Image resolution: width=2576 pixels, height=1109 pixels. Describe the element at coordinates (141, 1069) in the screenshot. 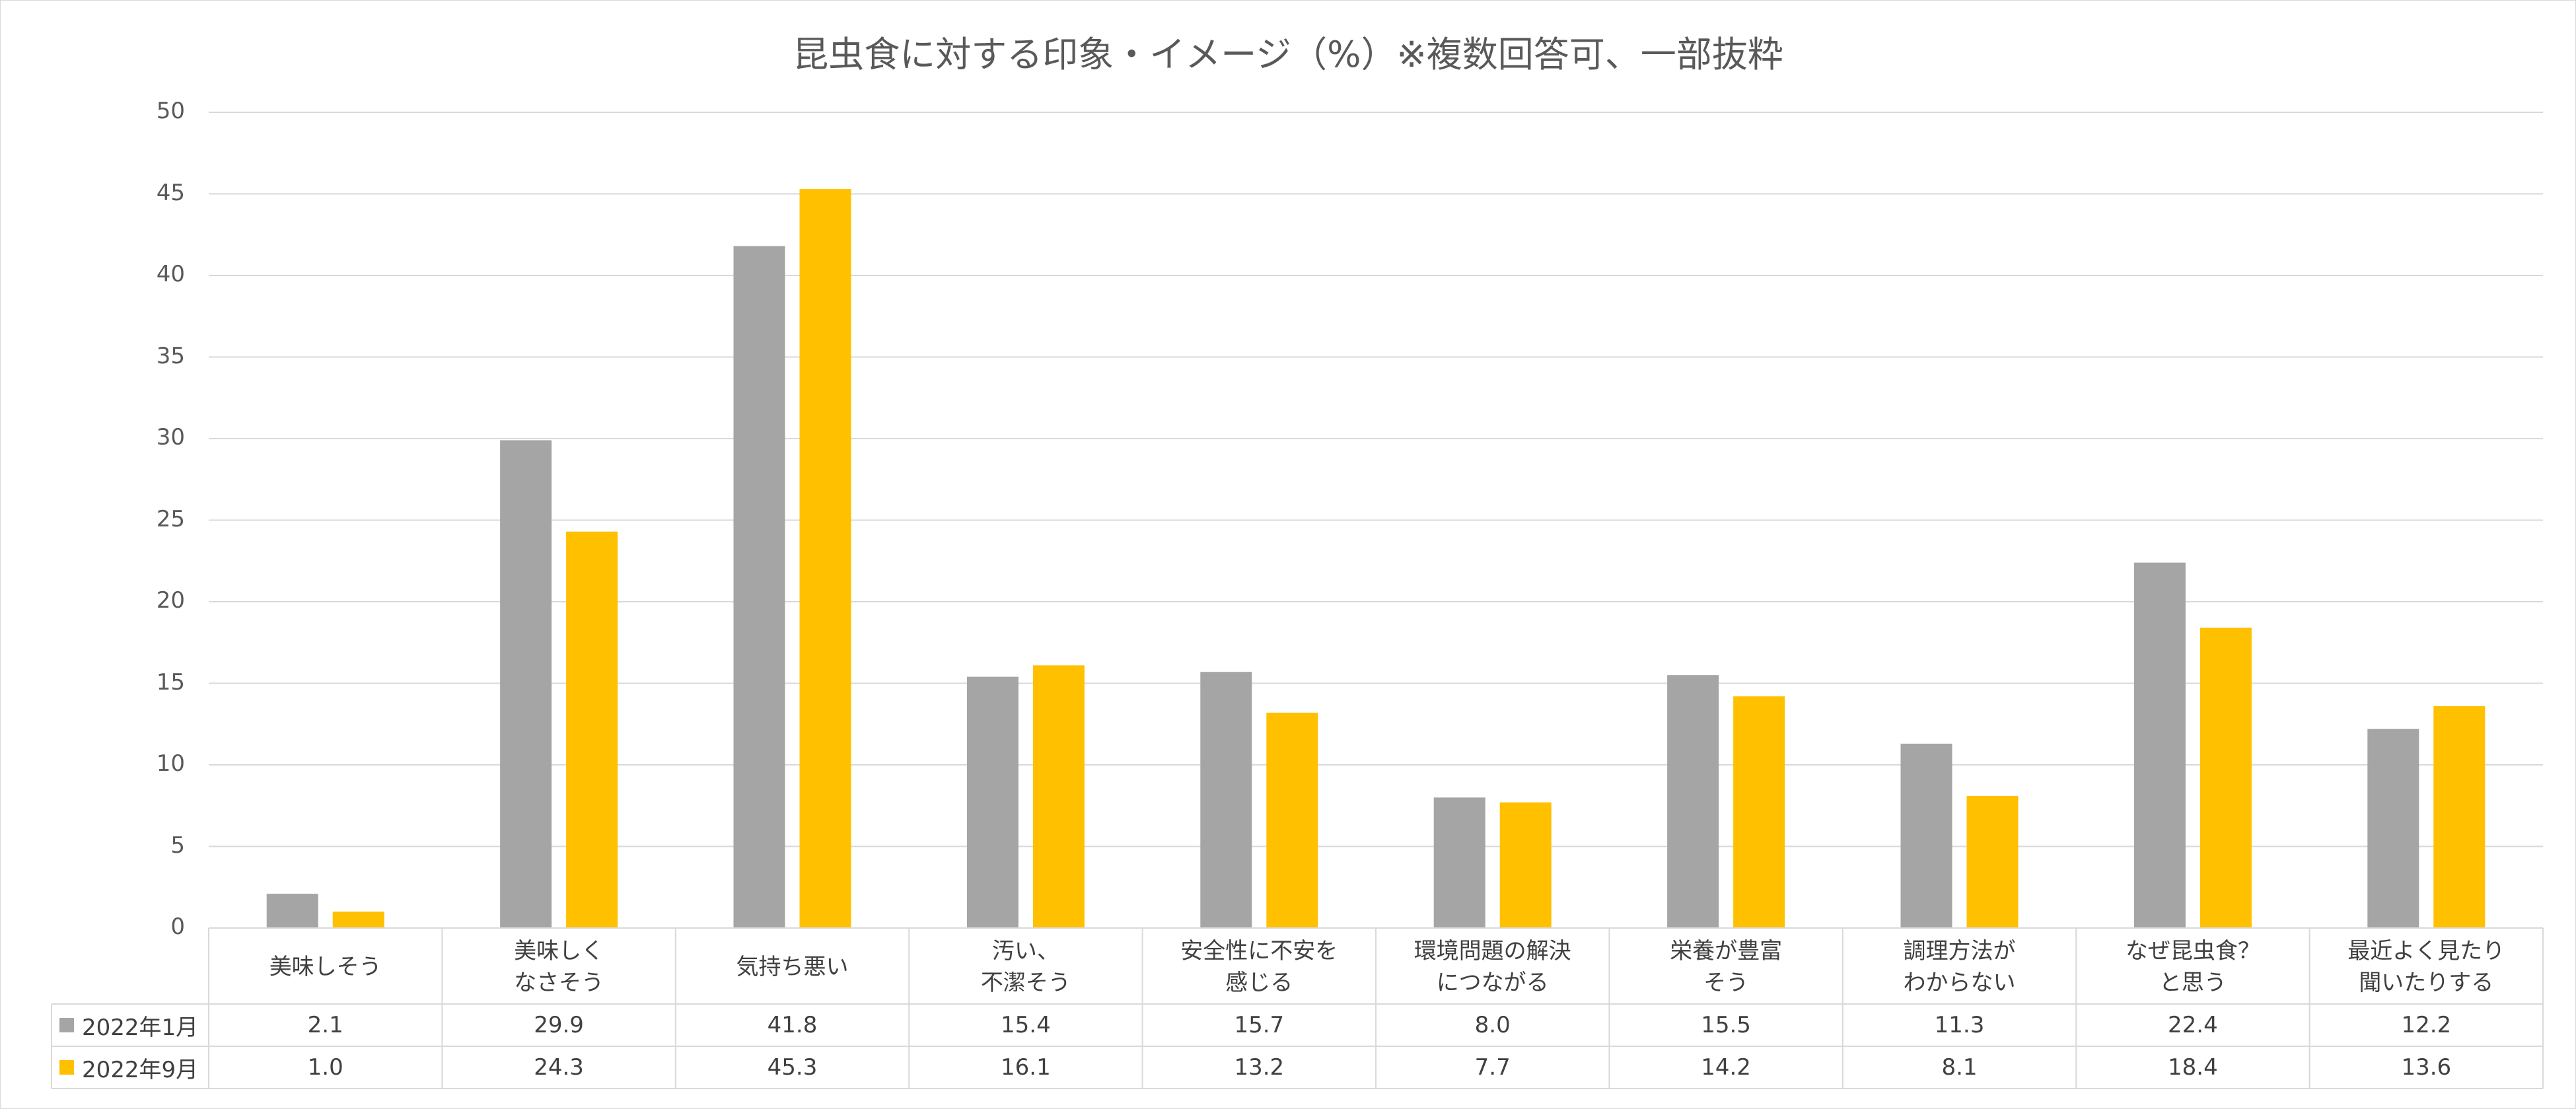

I see `legend-label: 2022年9月` at that location.